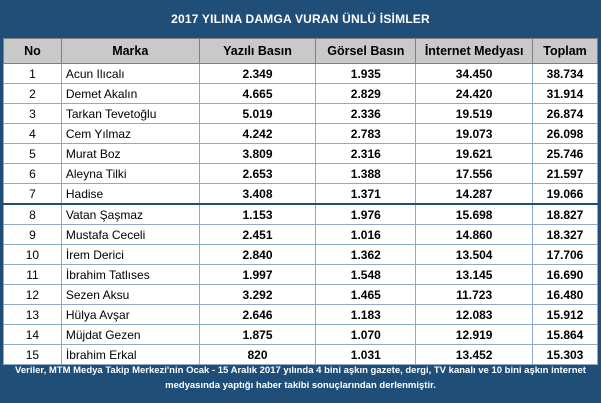 Image resolution: width=601 pixels, height=403 pixels. I want to click on cell-gorsel-basin: 1.362, so click(366, 254).